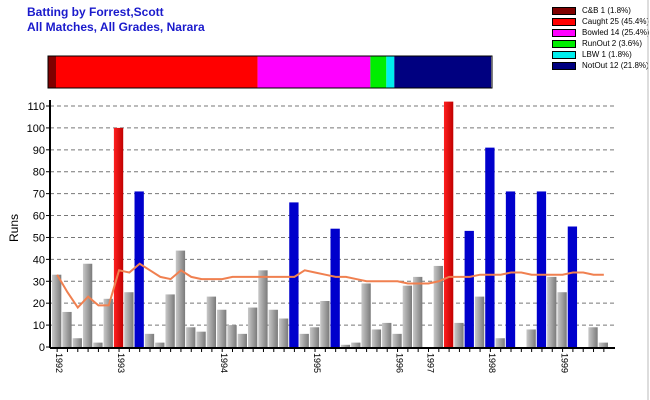  I want to click on legend-item: RunOut 2 (3.6%), so click(601, 43).